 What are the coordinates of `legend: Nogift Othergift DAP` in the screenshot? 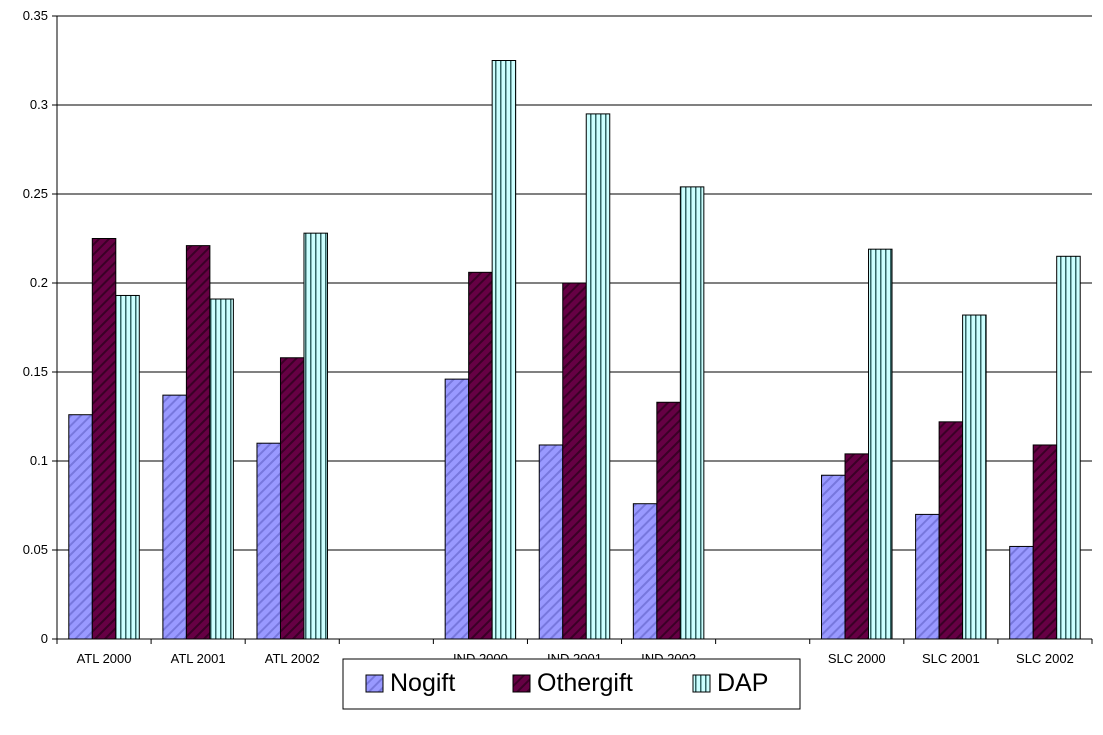 It's located at (571, 684).